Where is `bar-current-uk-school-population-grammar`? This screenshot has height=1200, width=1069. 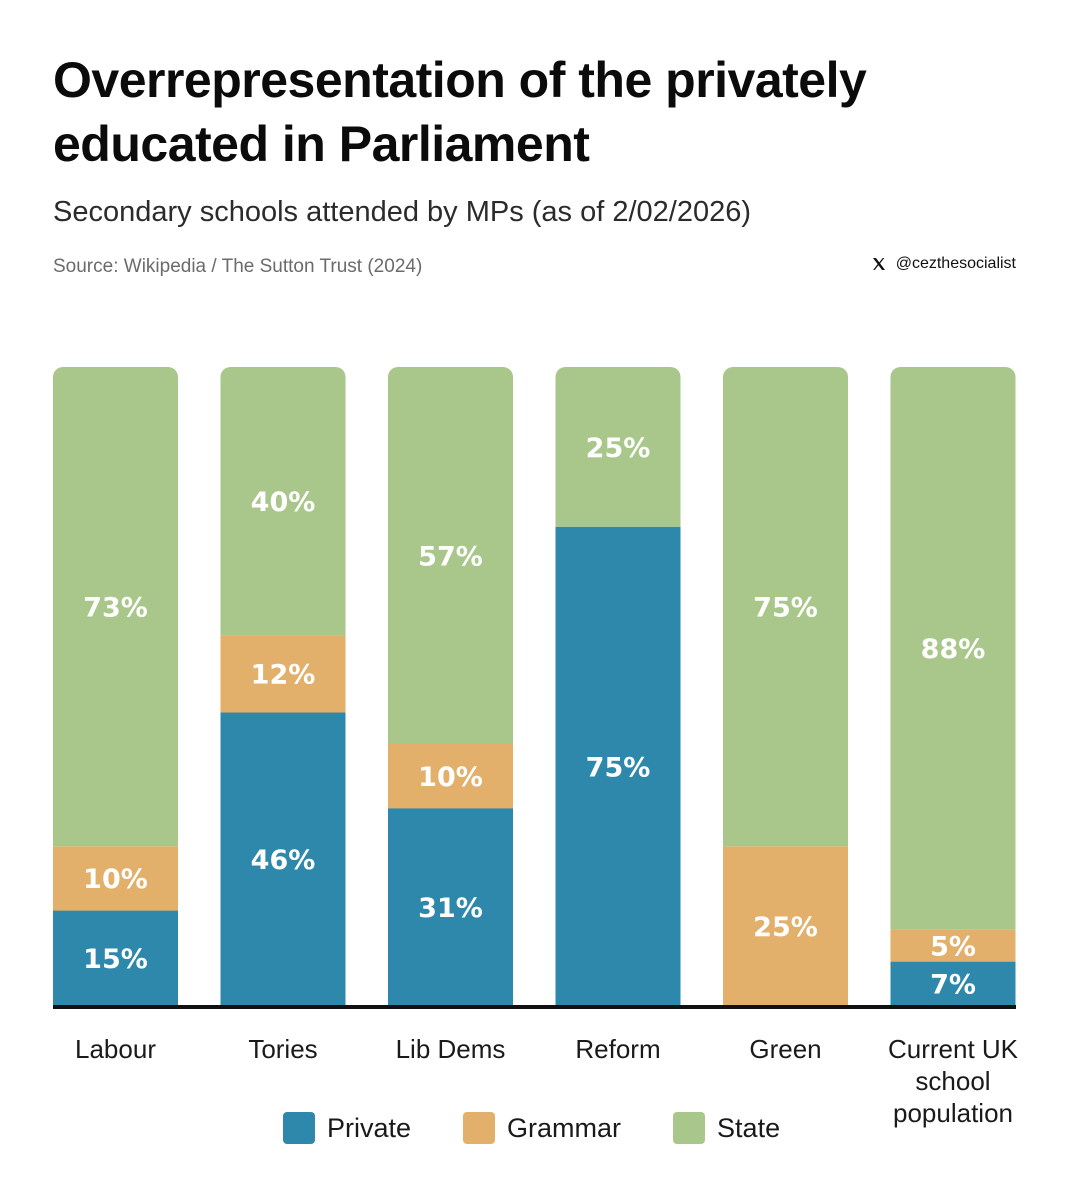
bar-current-uk-school-population-grammar is located at coordinates (953, 945).